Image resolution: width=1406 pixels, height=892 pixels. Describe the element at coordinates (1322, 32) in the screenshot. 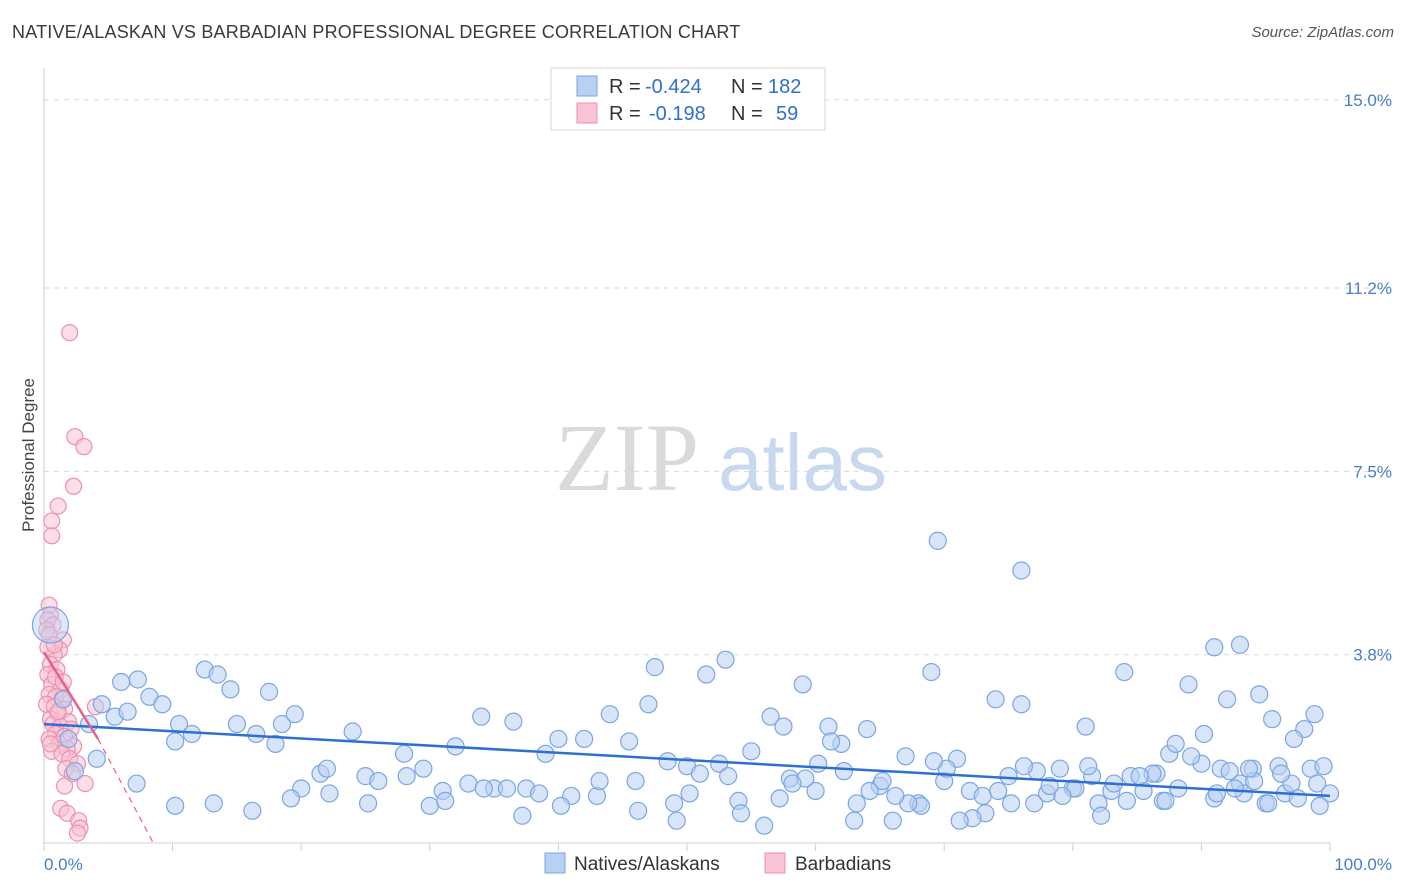

I see `source-label: Source: ZipAtlas.com` at that location.